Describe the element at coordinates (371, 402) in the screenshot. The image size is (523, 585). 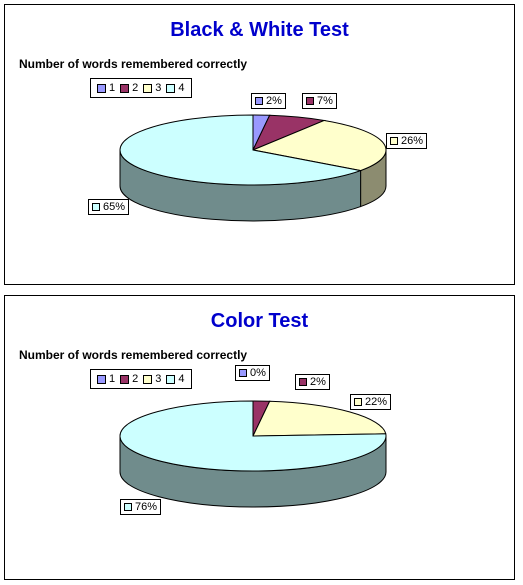
I see `data-label: 22%` at that location.